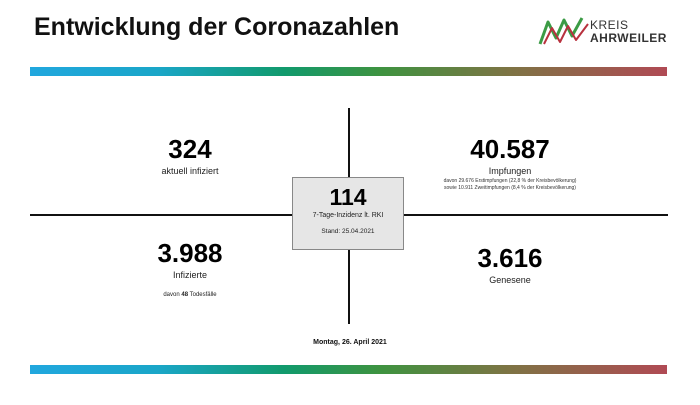  I want to click on logo-wave-icon, so click(563, 31).